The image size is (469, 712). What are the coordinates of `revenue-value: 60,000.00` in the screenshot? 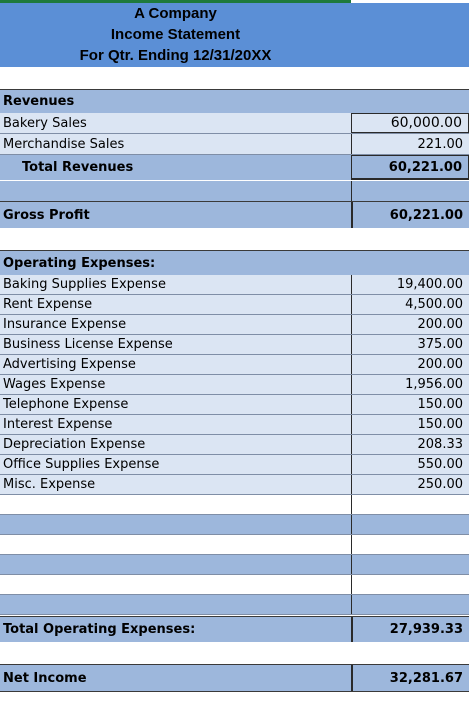 It's located at (410, 123).